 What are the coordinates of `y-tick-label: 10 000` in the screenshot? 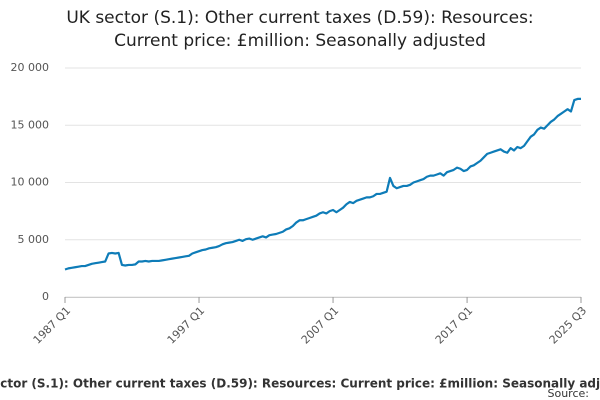 It's located at (30, 182).